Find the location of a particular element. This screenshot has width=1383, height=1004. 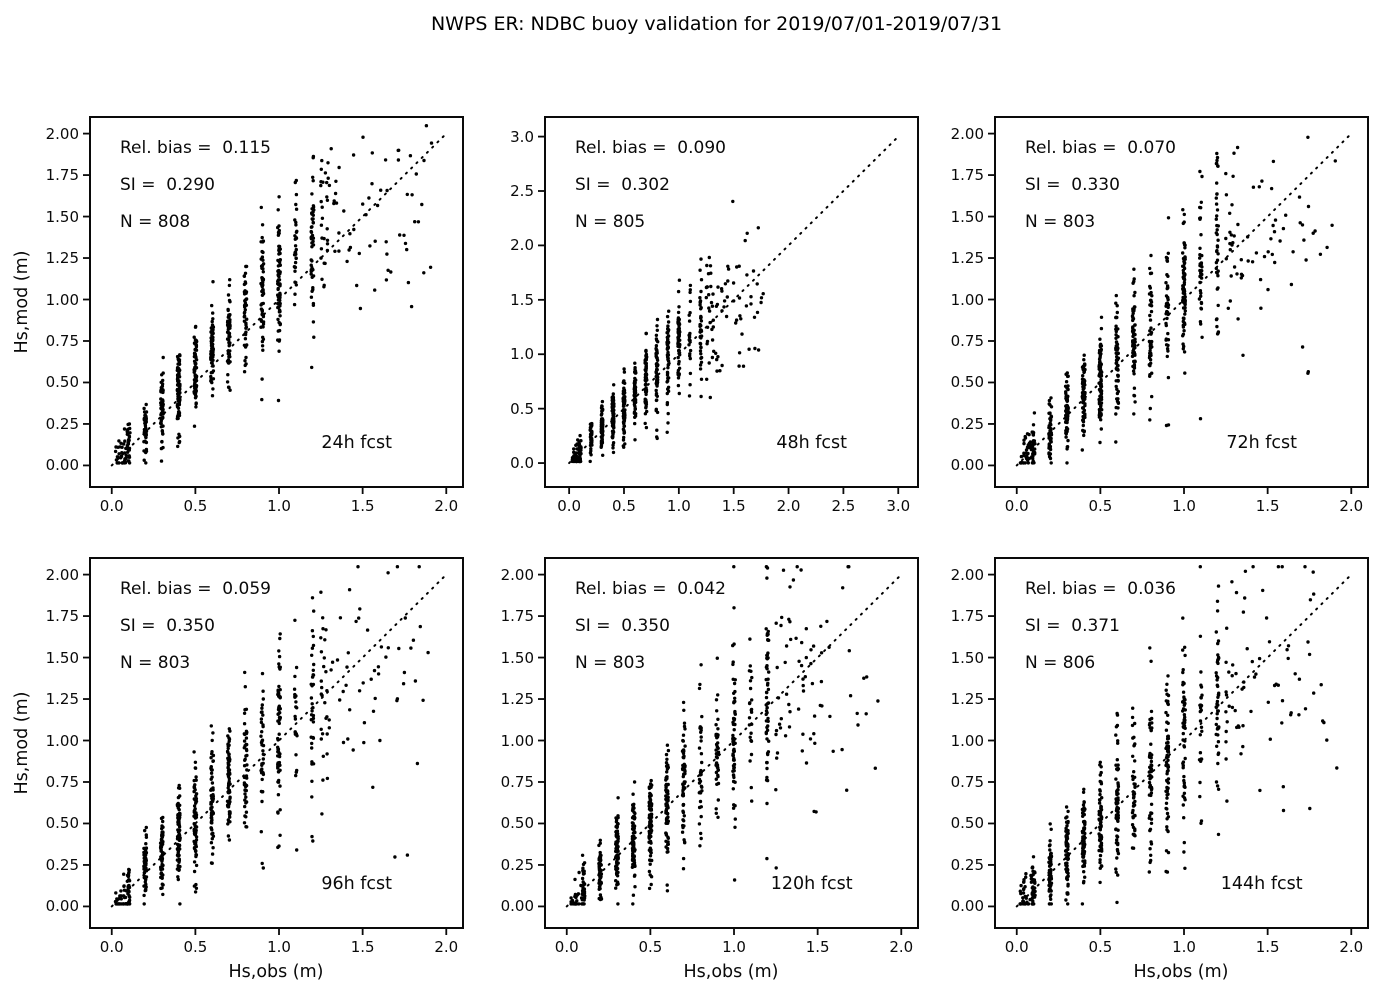

stat-rel-bias: Rel. bias = 0.042 is located at coordinates (650, 589).